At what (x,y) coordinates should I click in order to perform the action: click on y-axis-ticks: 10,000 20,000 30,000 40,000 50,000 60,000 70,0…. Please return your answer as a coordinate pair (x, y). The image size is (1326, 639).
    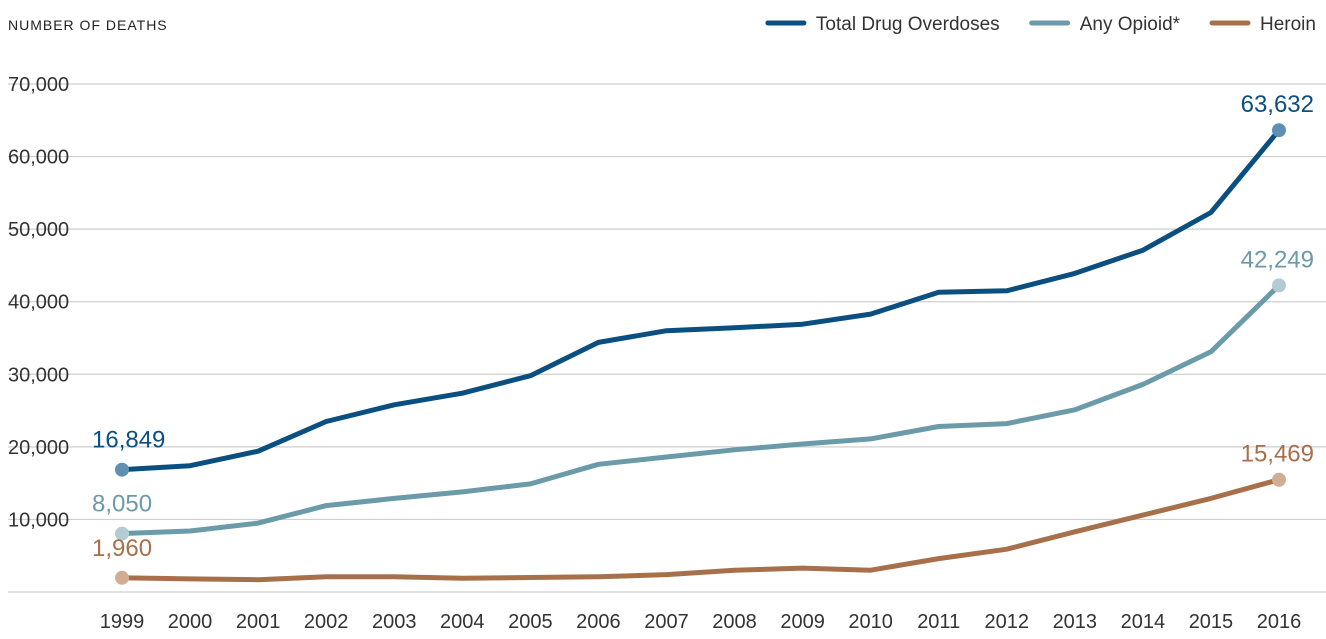
    Looking at the image, I should click on (38, 302).